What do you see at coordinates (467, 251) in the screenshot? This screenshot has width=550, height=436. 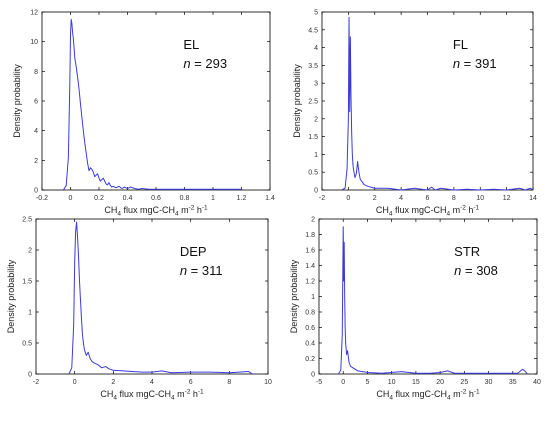 I see `site-label: STR` at bounding box center [467, 251].